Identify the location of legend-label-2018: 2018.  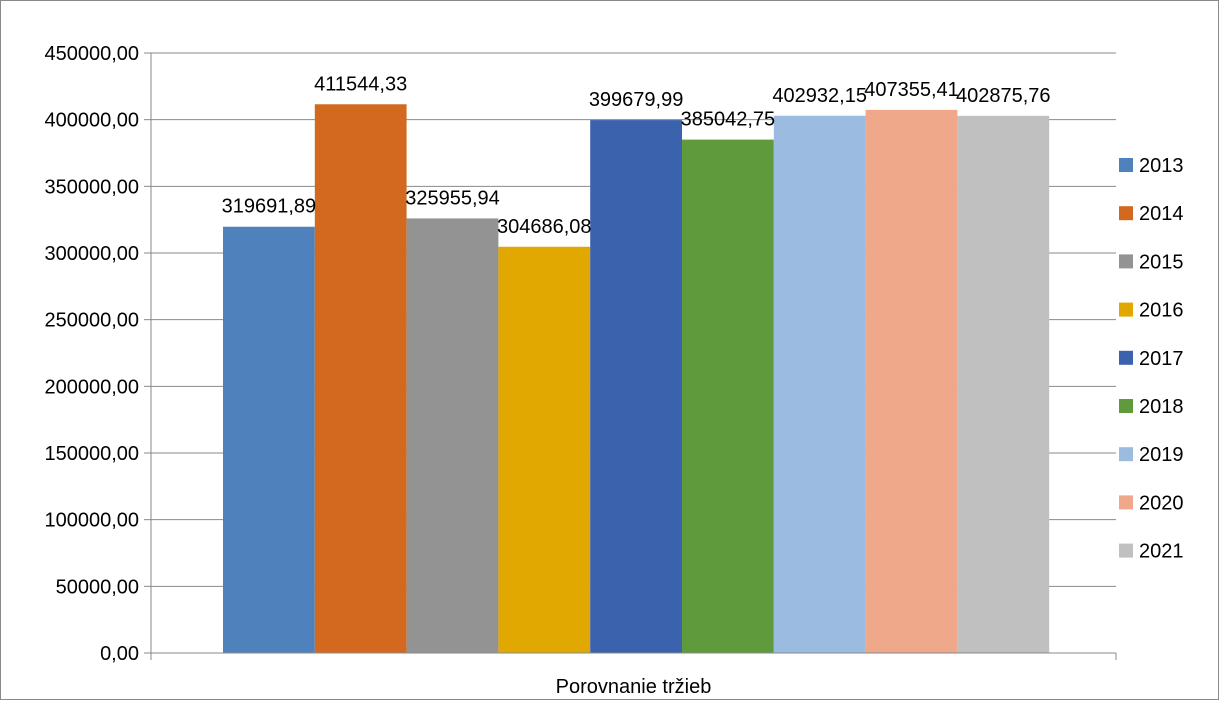
(1161, 407).